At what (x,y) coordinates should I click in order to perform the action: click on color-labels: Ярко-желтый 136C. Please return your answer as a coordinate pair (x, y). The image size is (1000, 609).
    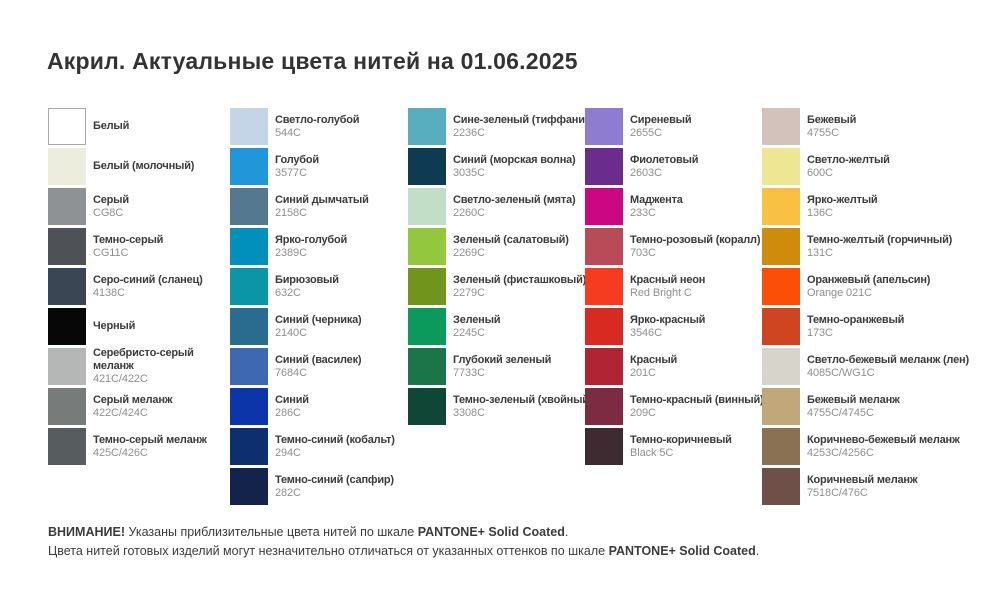
    Looking at the image, I should click on (842, 207).